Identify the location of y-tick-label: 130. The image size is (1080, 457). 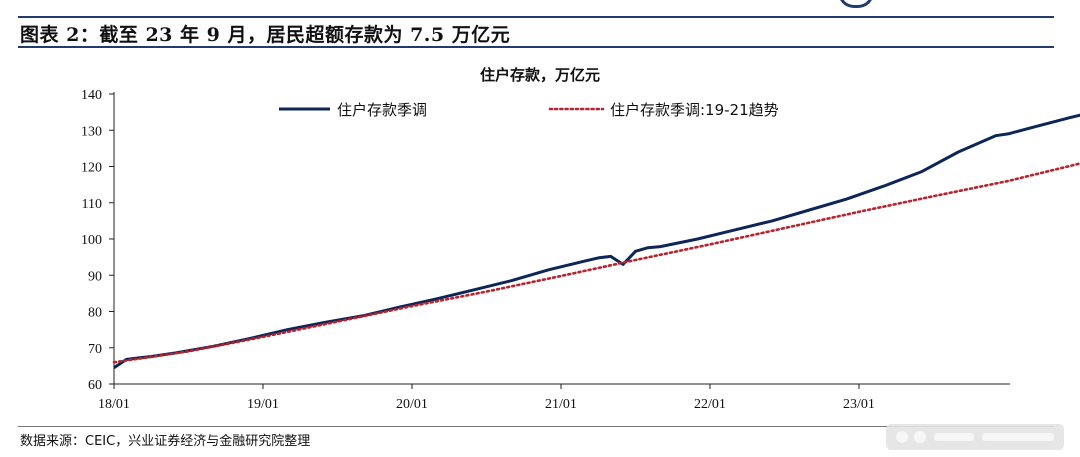
(91, 131).